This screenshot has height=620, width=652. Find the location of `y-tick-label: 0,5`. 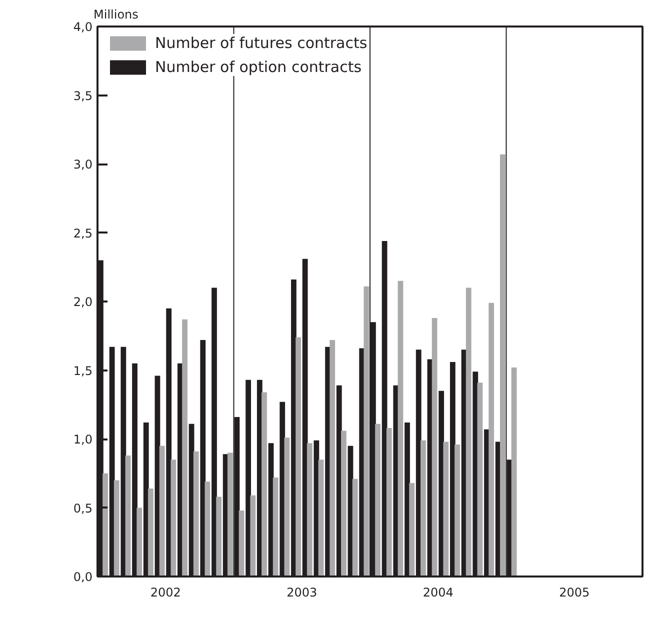

y-tick-label: 0,5 is located at coordinates (83, 508).